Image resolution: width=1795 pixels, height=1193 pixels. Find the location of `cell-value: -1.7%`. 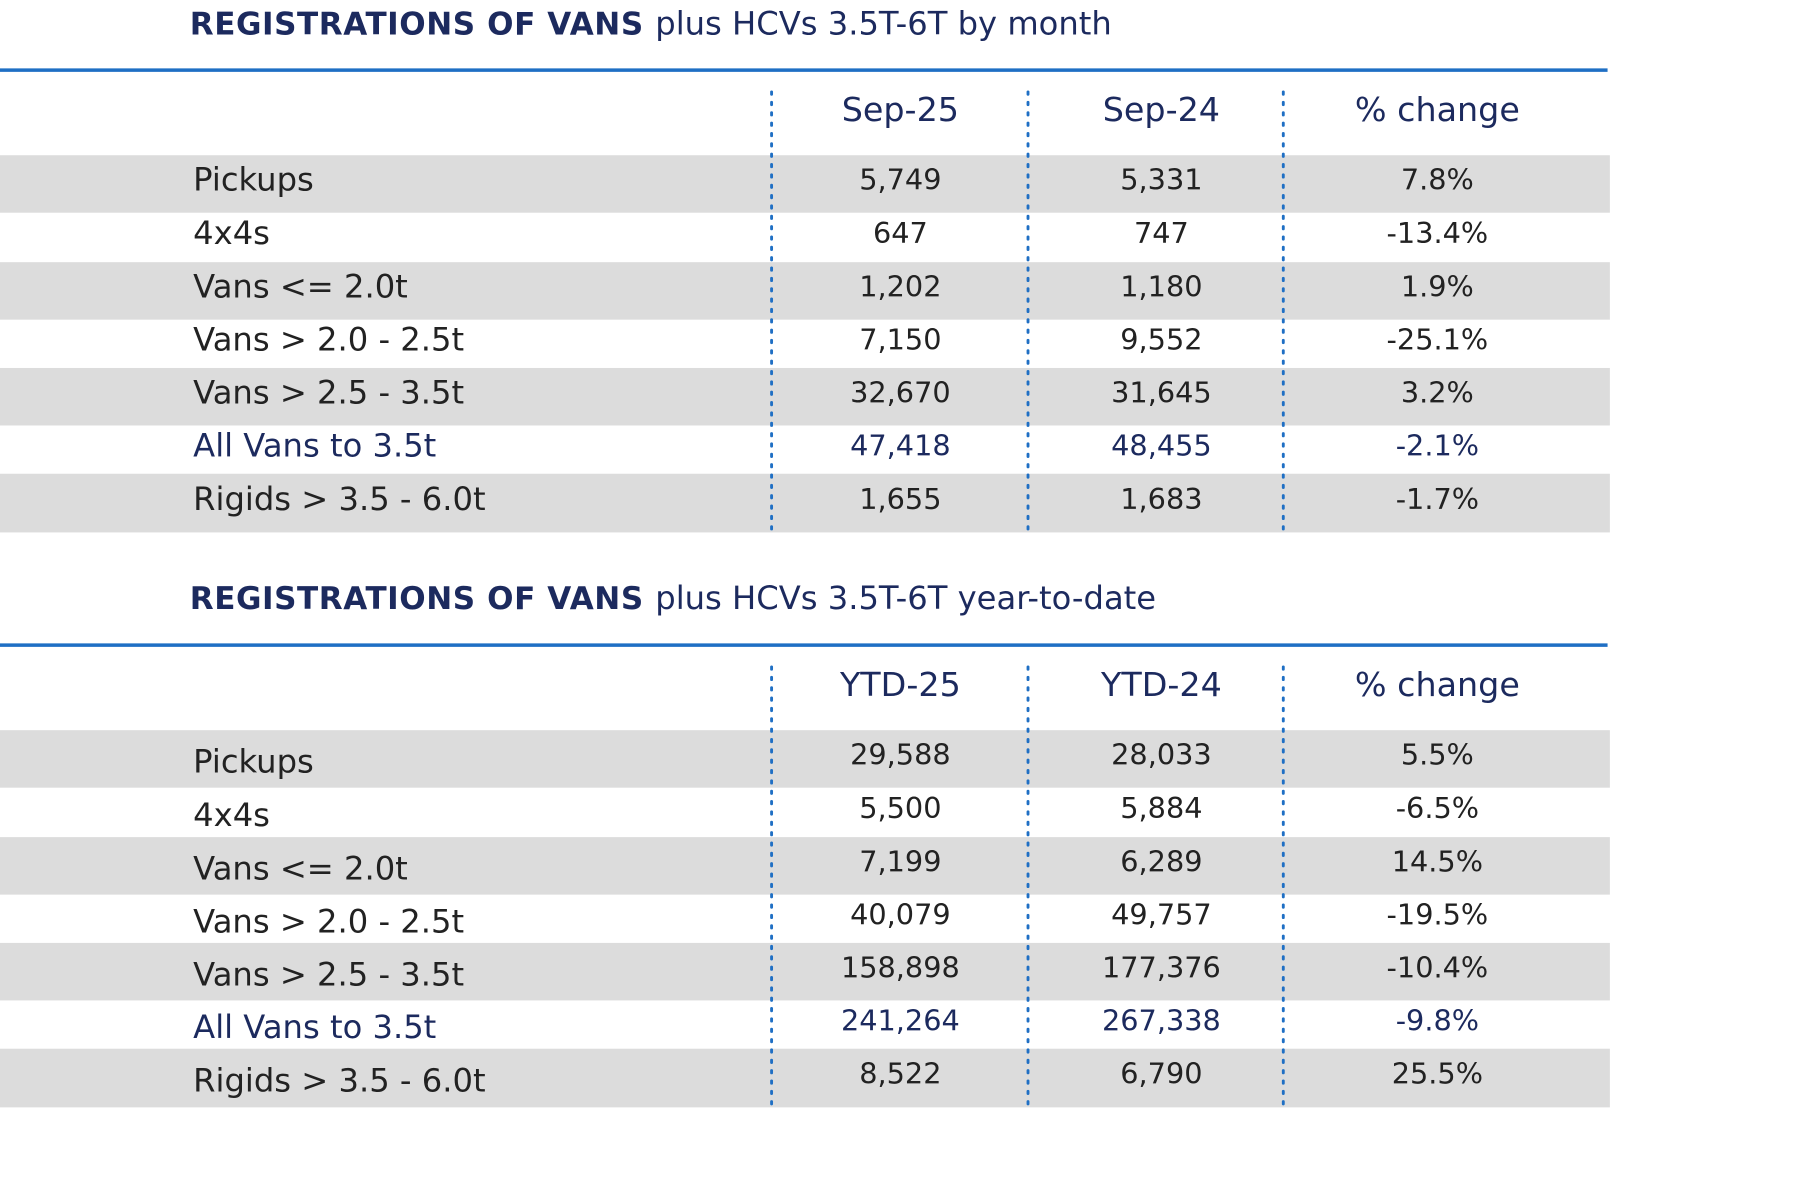

cell-value: -1.7% is located at coordinates (1437, 499).